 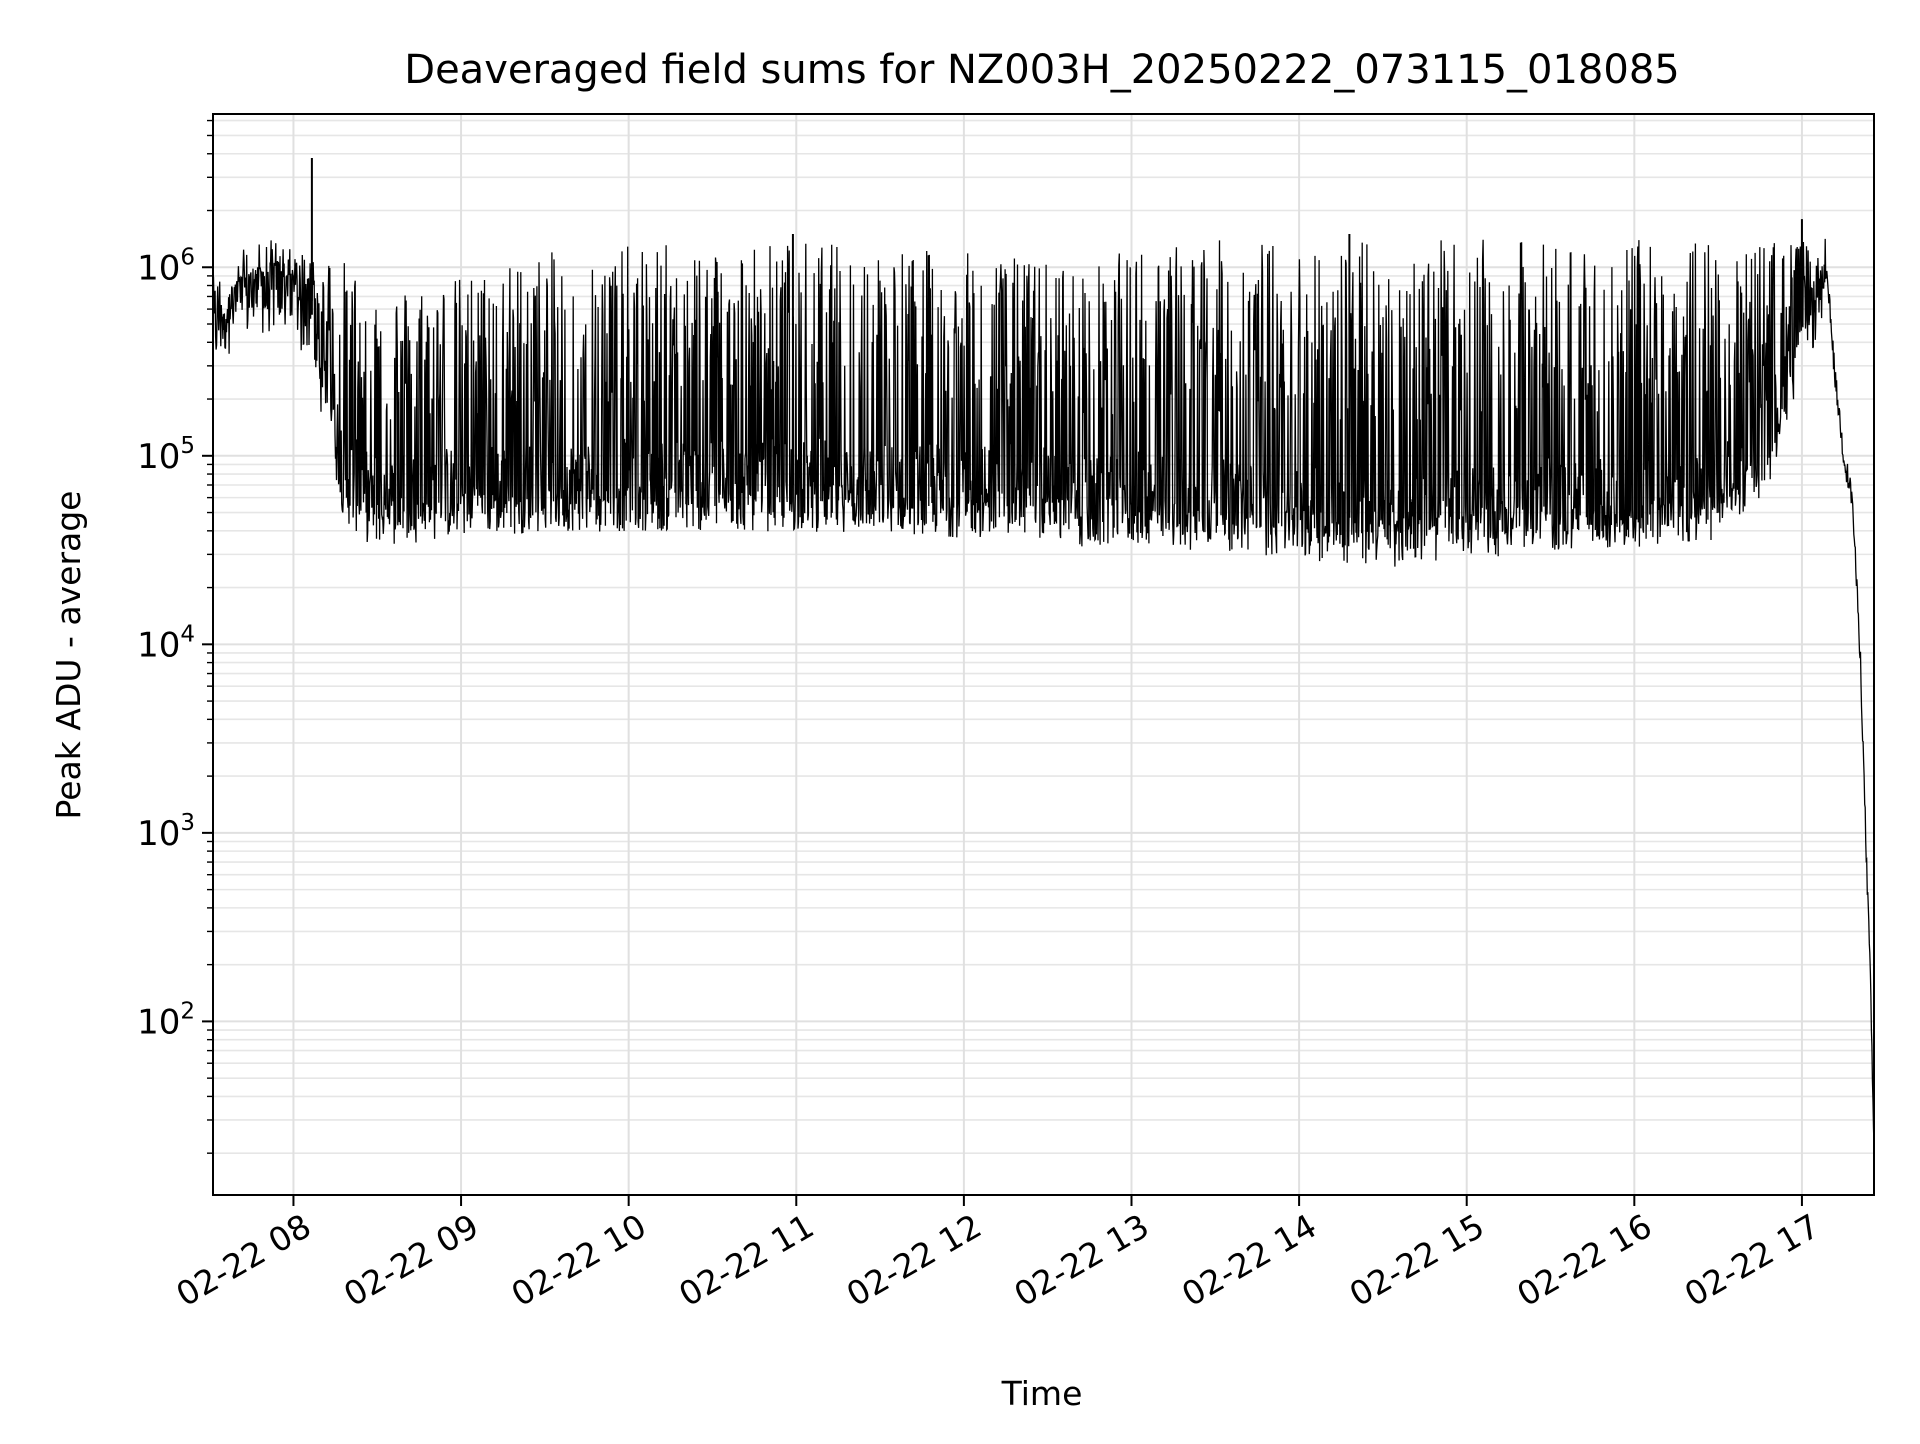 What do you see at coordinates (746, 1260) in the screenshot?
I see `x-tick-label: 02-22 11` at bounding box center [746, 1260].